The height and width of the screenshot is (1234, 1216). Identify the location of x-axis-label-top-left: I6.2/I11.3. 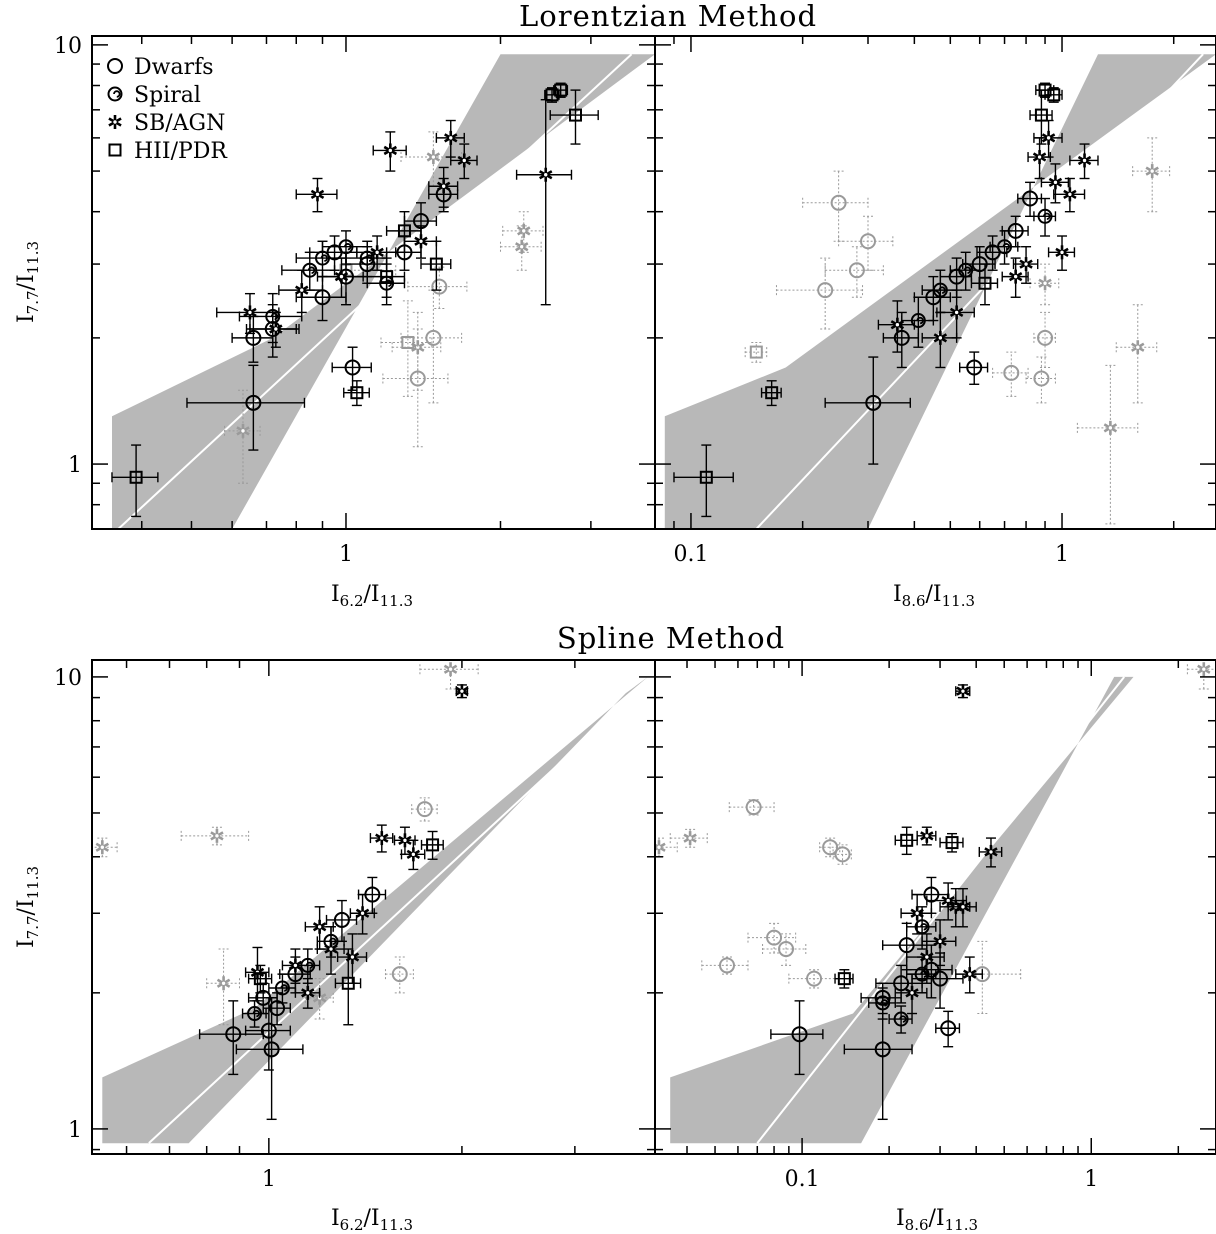
(372, 596).